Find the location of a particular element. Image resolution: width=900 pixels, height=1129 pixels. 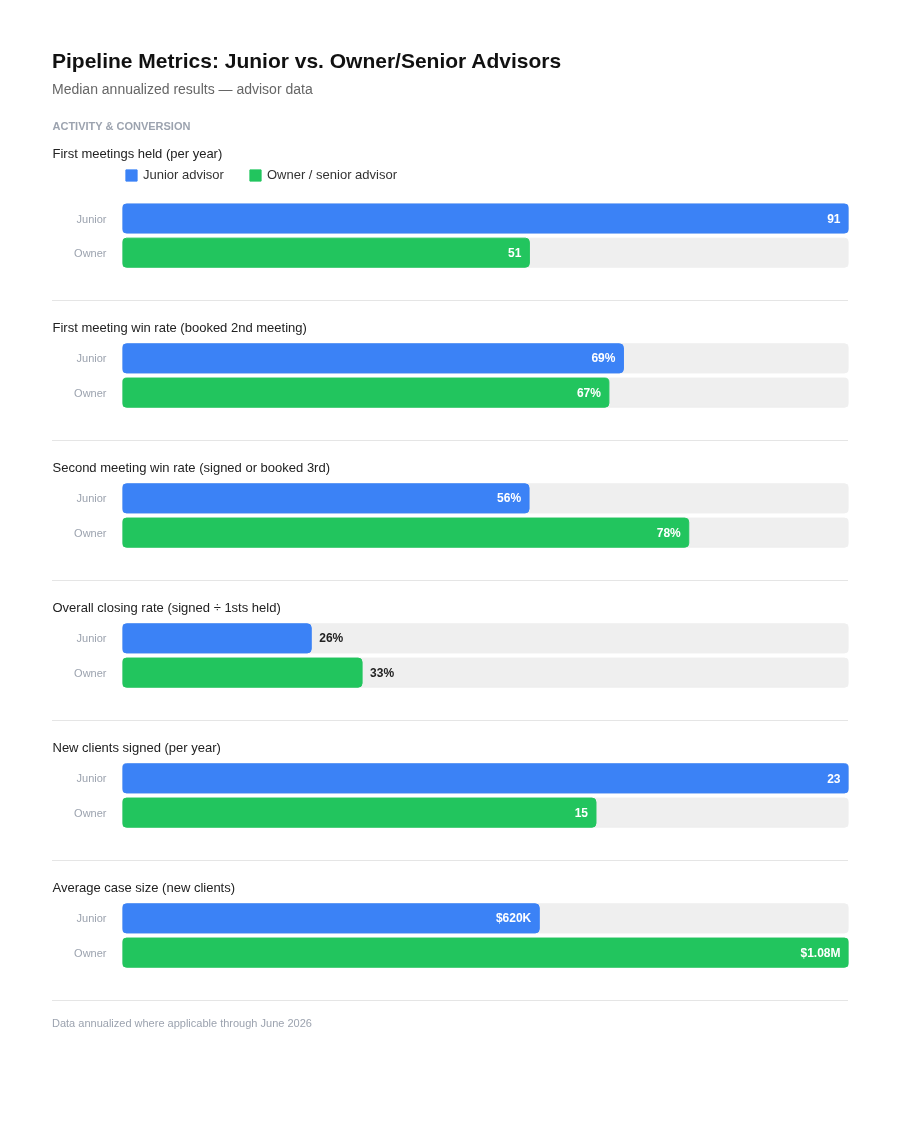

data-label: 15 is located at coordinates (581, 813).